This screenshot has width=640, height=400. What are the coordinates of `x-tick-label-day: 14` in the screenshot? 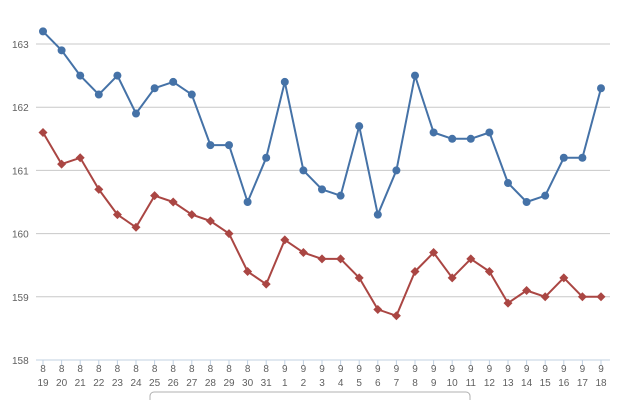 It's located at (527, 383).